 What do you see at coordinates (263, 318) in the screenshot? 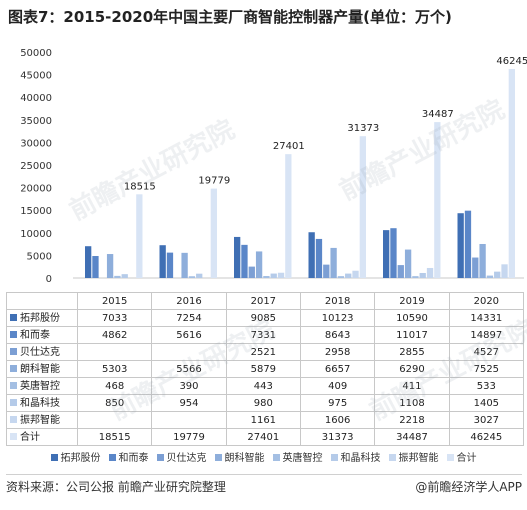
I see `table-cell: 9085` at bounding box center [263, 318].